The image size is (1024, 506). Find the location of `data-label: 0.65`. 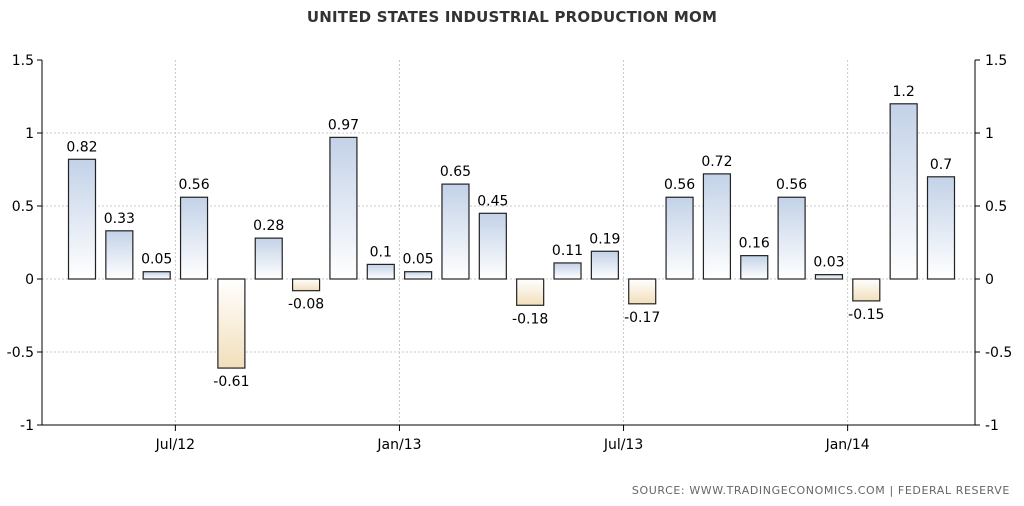

data-label: 0.65 is located at coordinates (455, 172).